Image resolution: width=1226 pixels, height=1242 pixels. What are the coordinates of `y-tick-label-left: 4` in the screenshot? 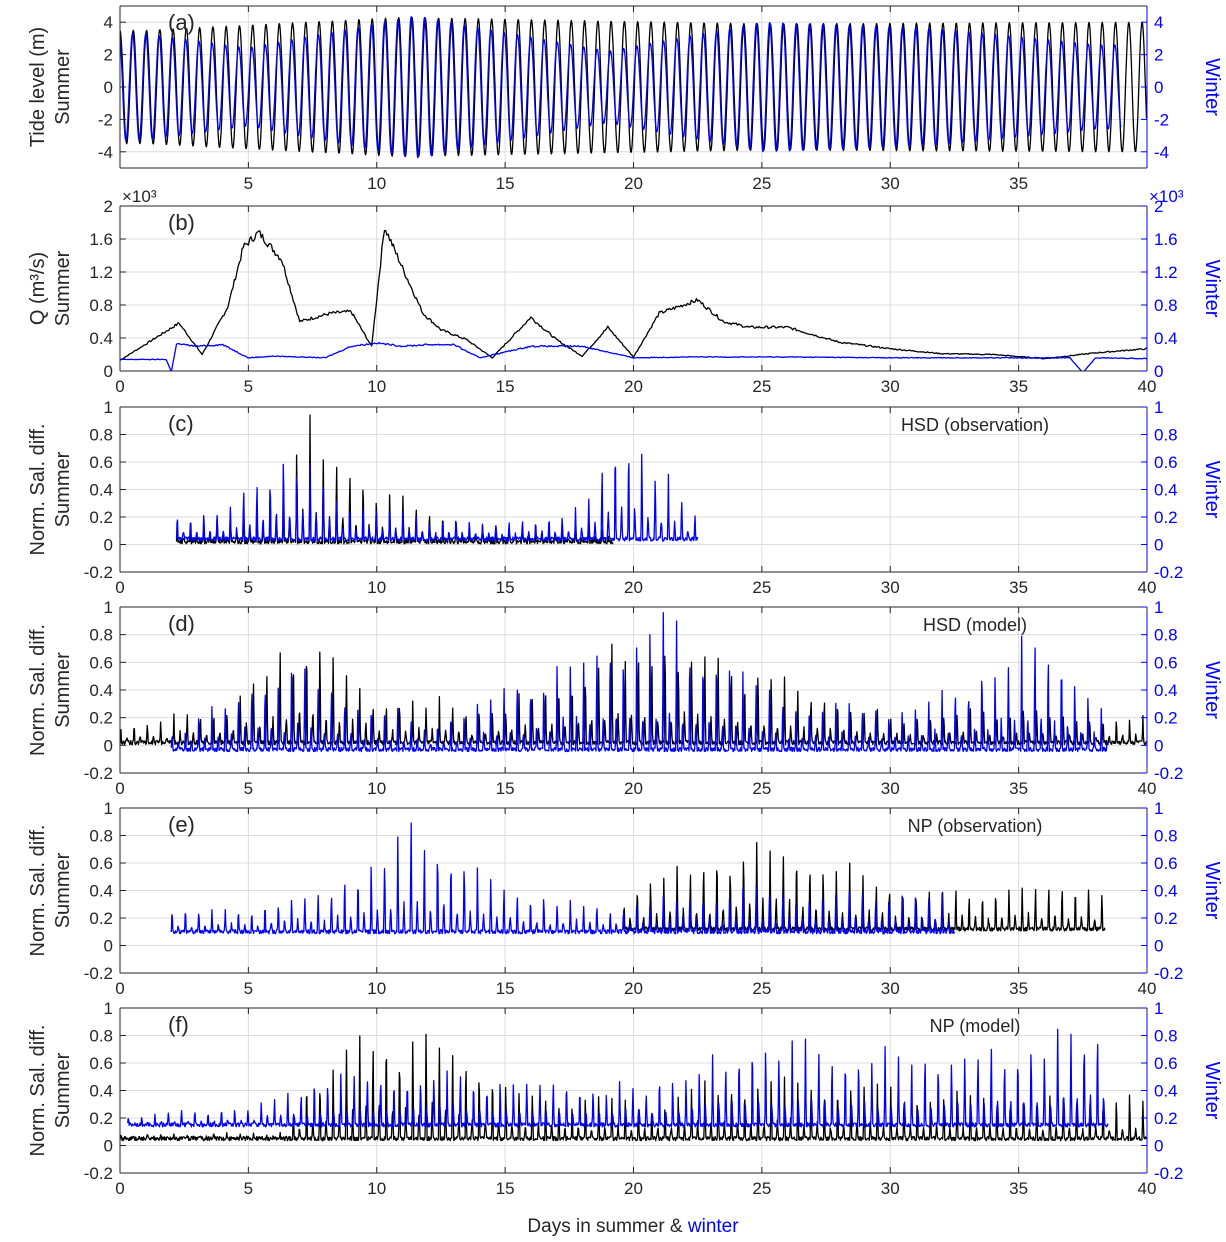 It's located at (108, 22).